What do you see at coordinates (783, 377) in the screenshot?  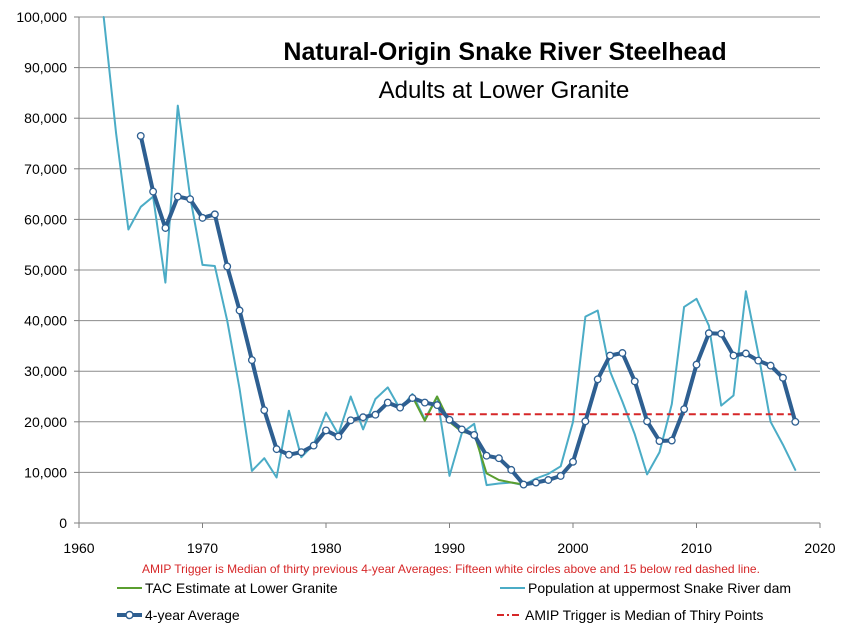 I see `average-point-2017` at bounding box center [783, 377].